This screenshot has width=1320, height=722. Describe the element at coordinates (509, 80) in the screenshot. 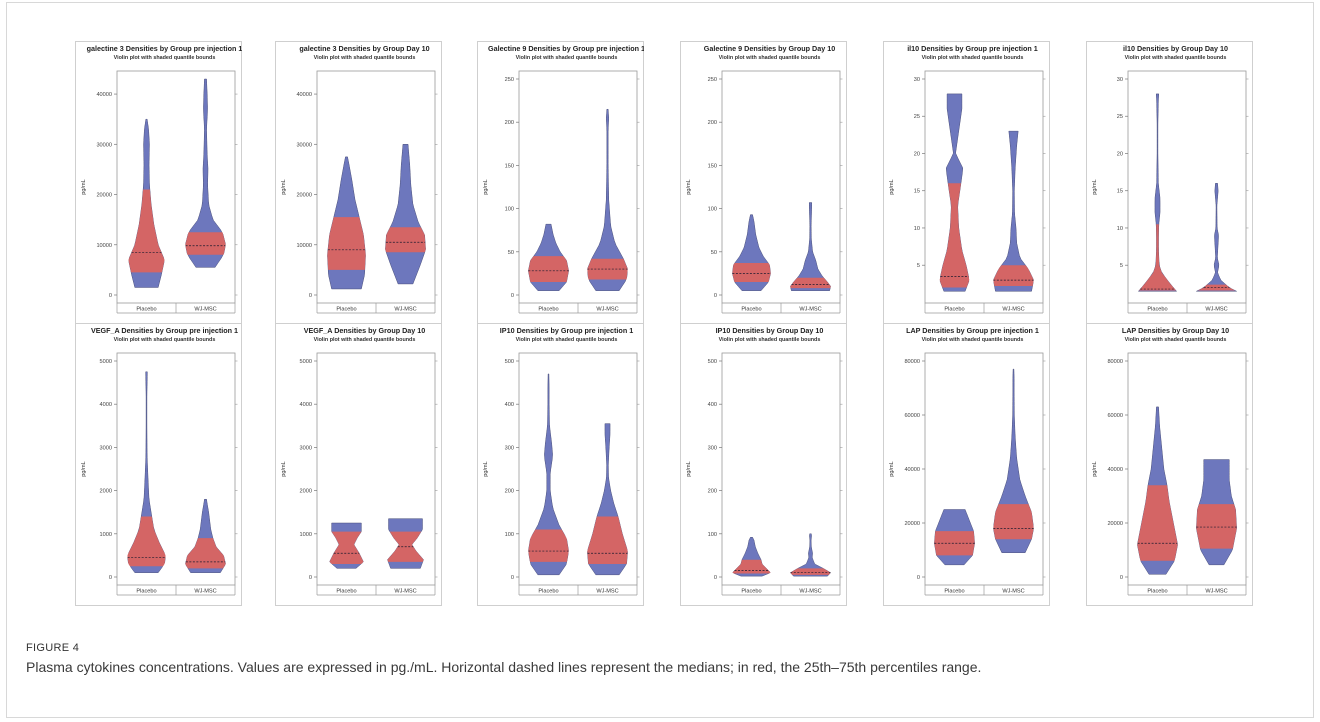

I see `y-tick-label: 250` at that location.